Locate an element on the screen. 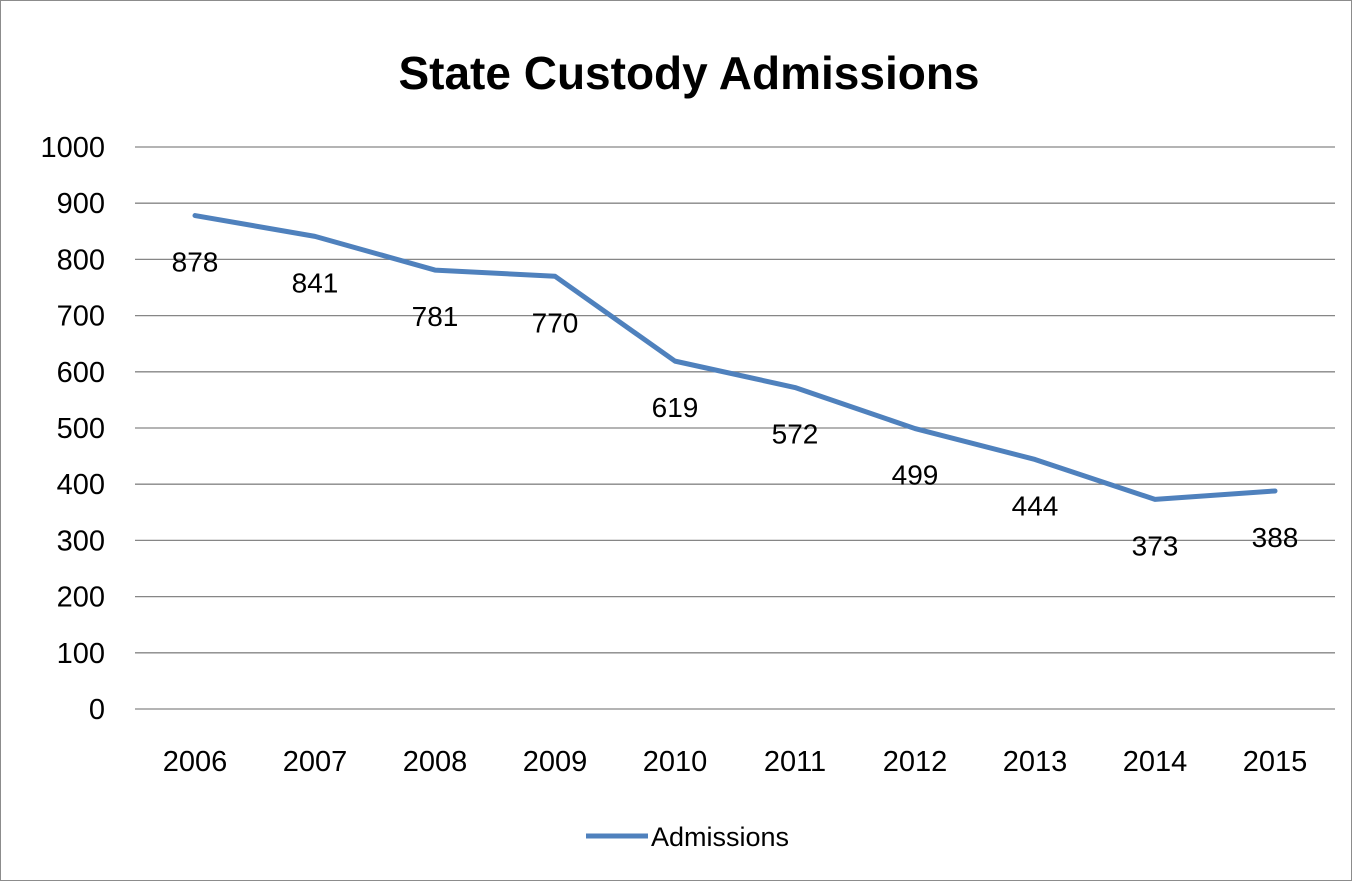 This screenshot has height=882, width=1352. data-label: 388 is located at coordinates (1275, 537).